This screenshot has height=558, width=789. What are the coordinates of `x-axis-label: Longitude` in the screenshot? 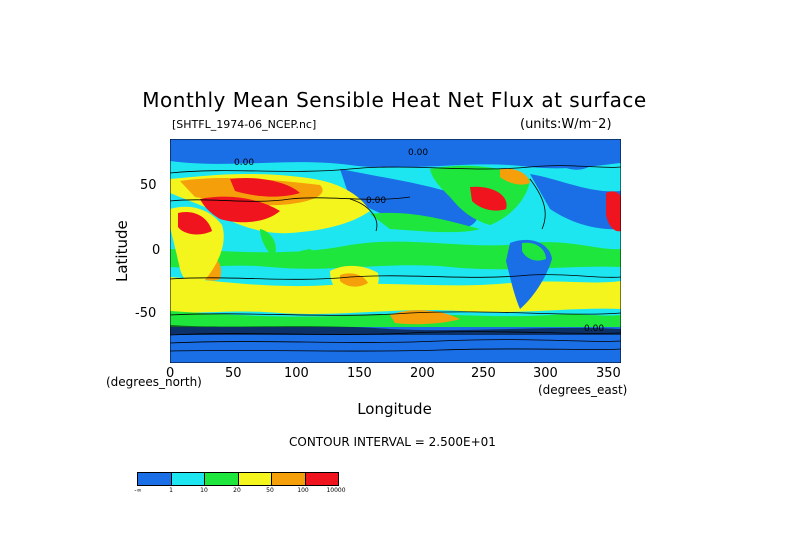 It's located at (394, 409).